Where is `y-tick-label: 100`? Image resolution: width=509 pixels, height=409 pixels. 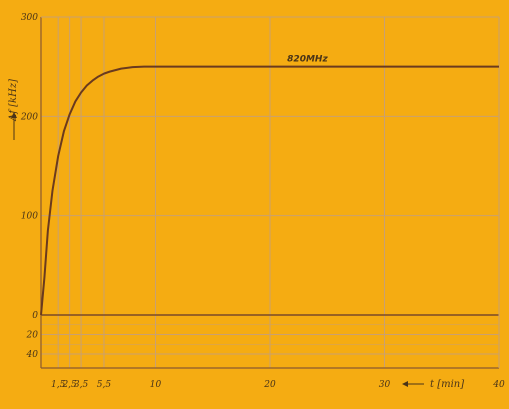
y-tick-label: 100 is located at coordinates (29, 217).